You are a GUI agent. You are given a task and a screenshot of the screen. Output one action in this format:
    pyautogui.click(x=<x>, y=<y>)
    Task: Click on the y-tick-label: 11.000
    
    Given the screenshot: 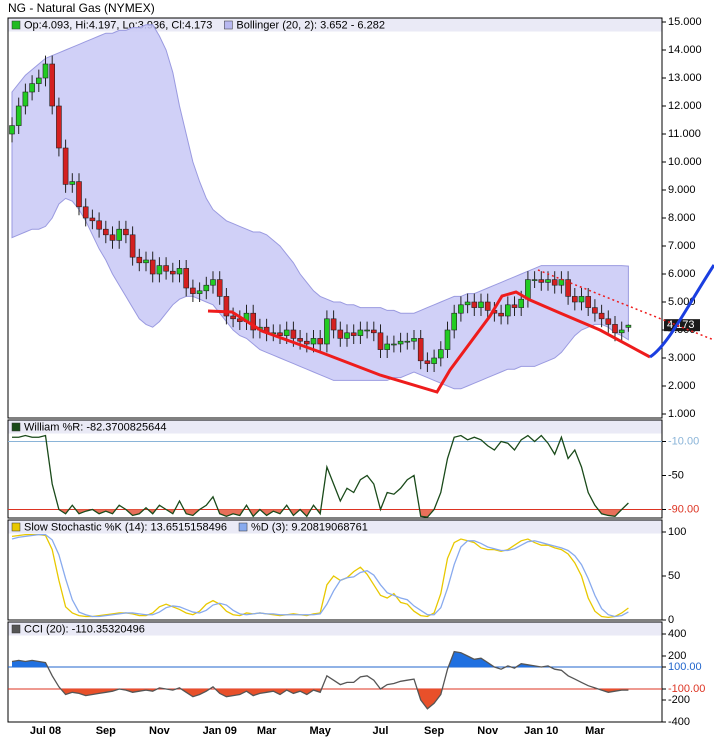 What is the action you would take?
    pyautogui.click(x=684, y=134)
    